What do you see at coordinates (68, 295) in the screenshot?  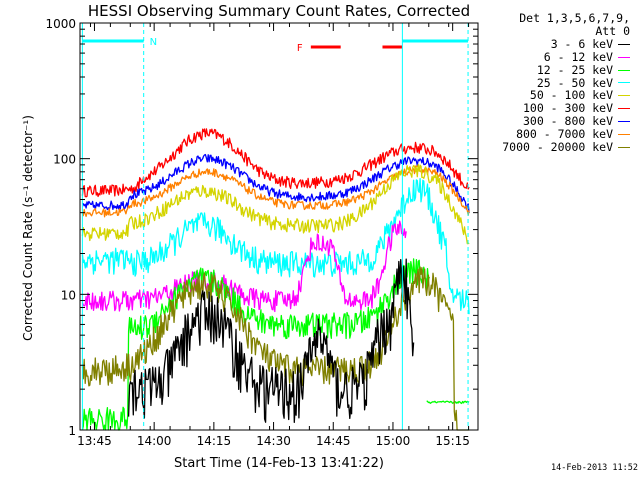 I see `y-tick-label: 10` at bounding box center [68, 295].